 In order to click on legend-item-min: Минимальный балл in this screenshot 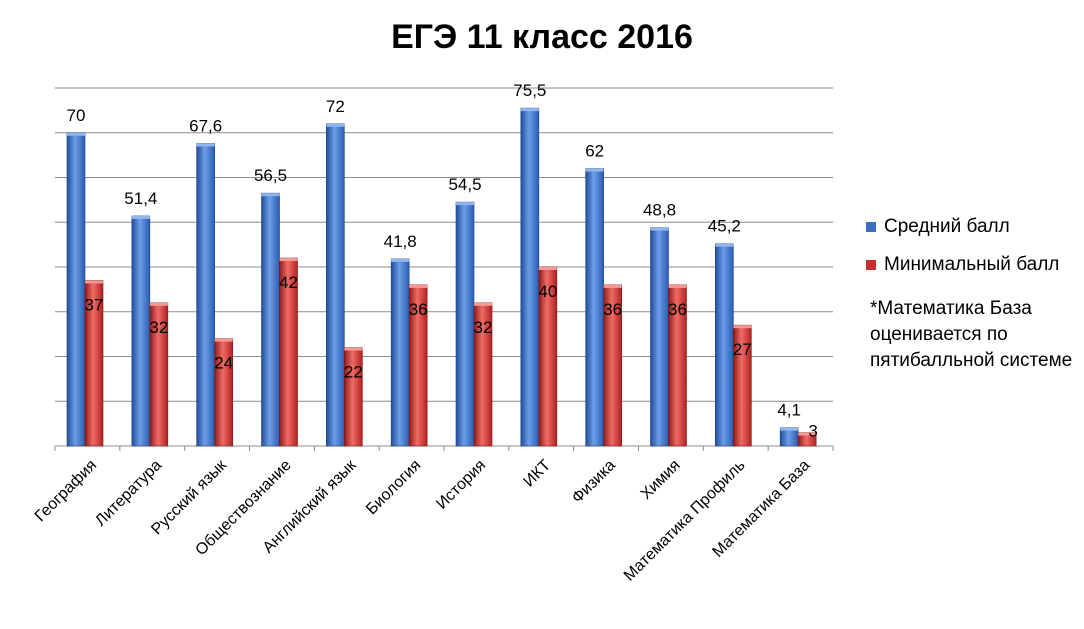, I will do `click(962, 265)`.